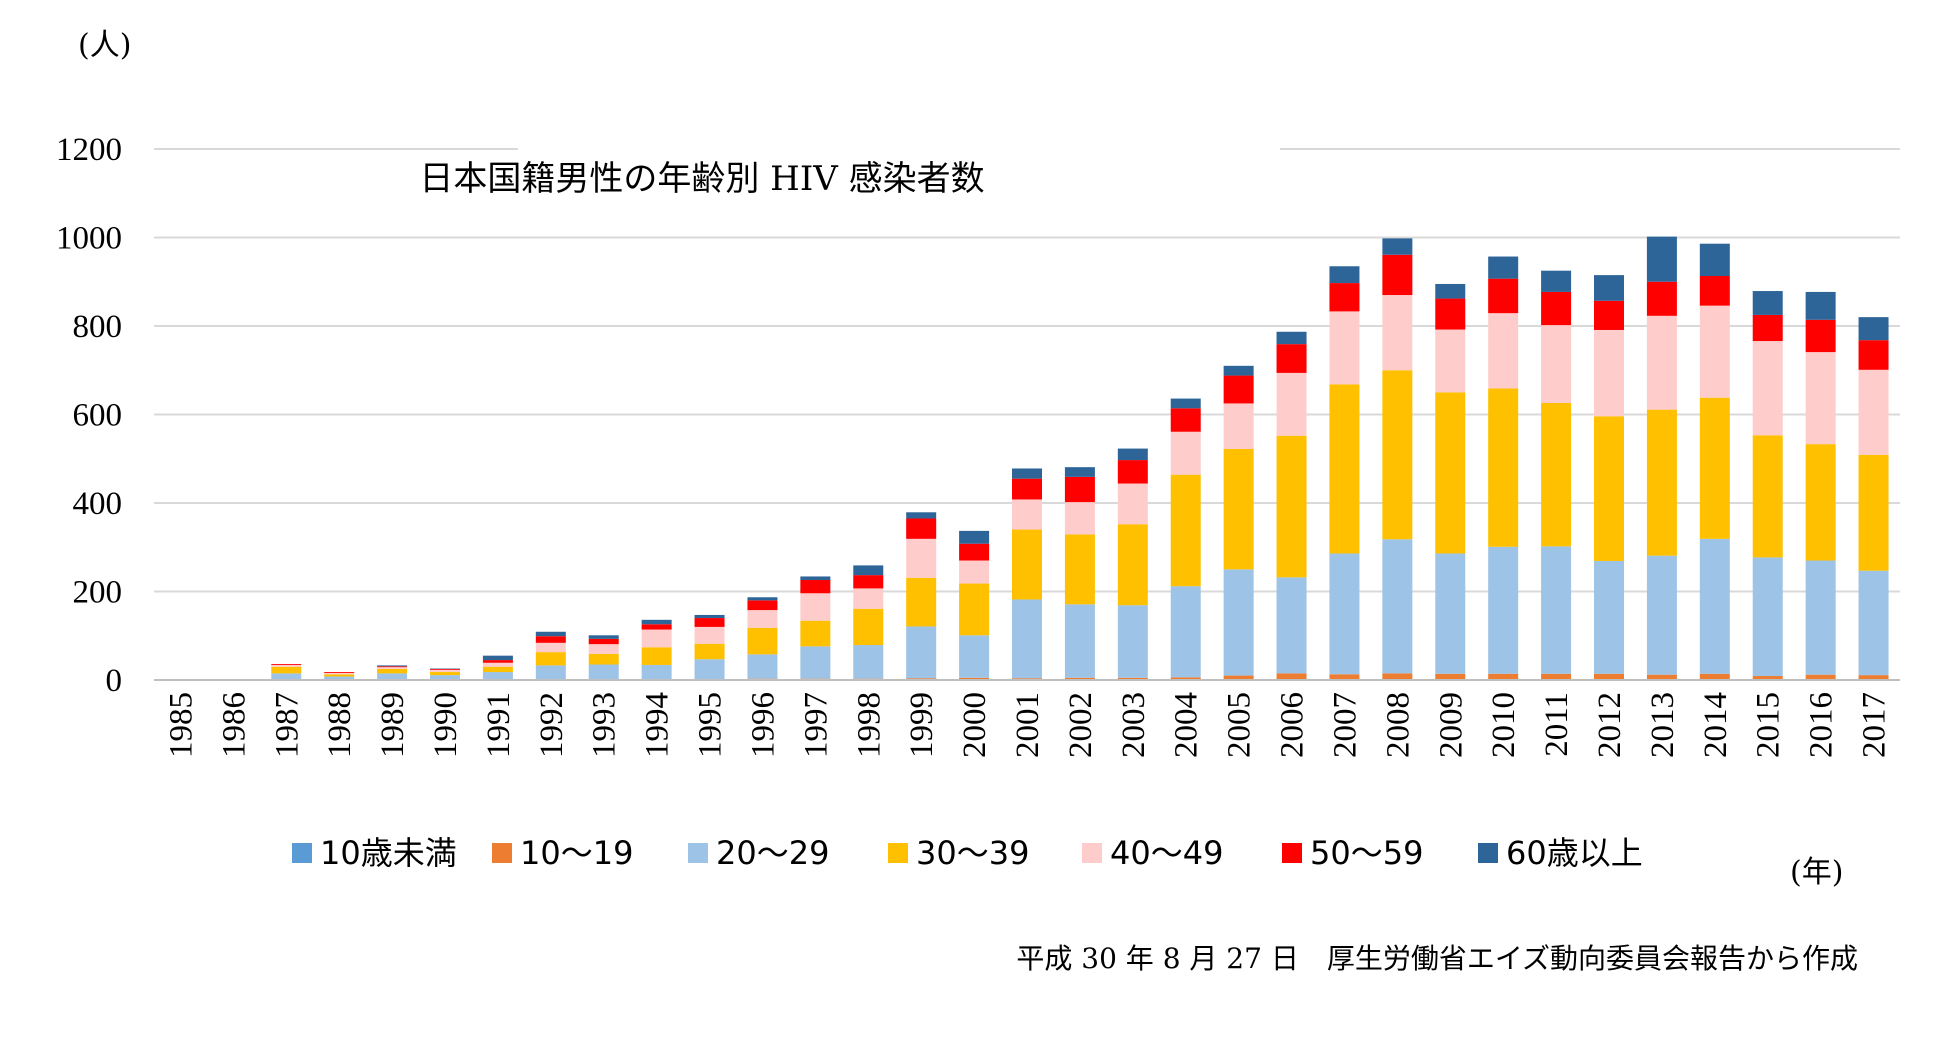  What do you see at coordinates (1397, 606) in the screenshot?
I see `bar-segment-2008-s2` at bounding box center [1397, 606].